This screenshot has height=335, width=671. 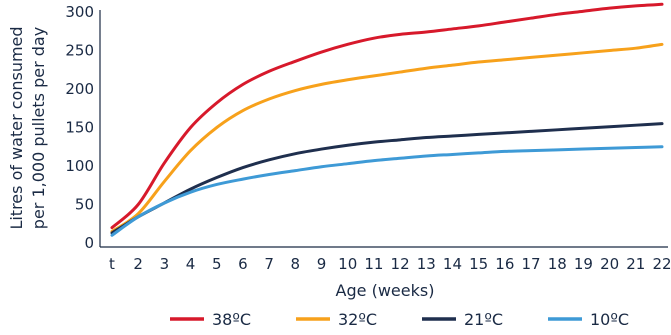 I want to click on y-tick-label: 50, so click(x=84, y=205).